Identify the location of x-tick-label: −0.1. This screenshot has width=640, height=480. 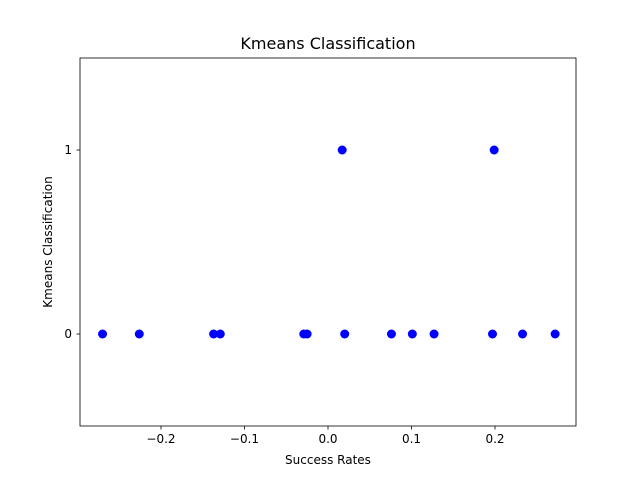
(244, 439).